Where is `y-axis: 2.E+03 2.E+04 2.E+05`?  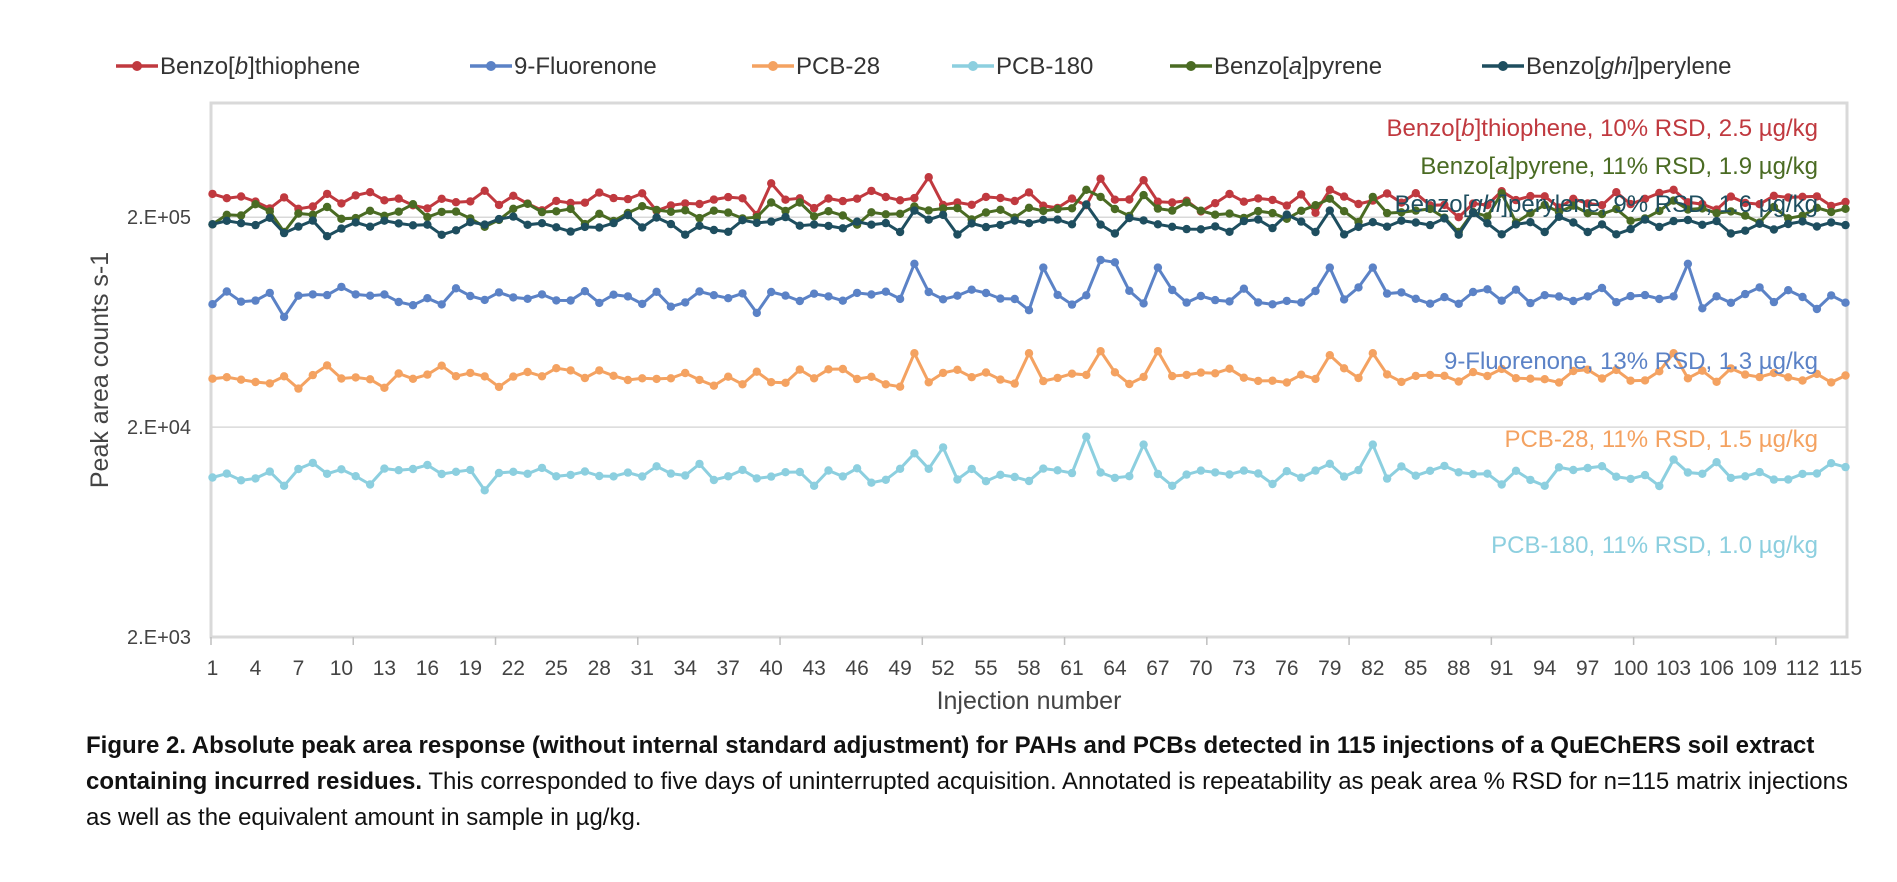 y-axis: 2.E+03 2.E+04 2.E+05 is located at coordinates (159, 428).